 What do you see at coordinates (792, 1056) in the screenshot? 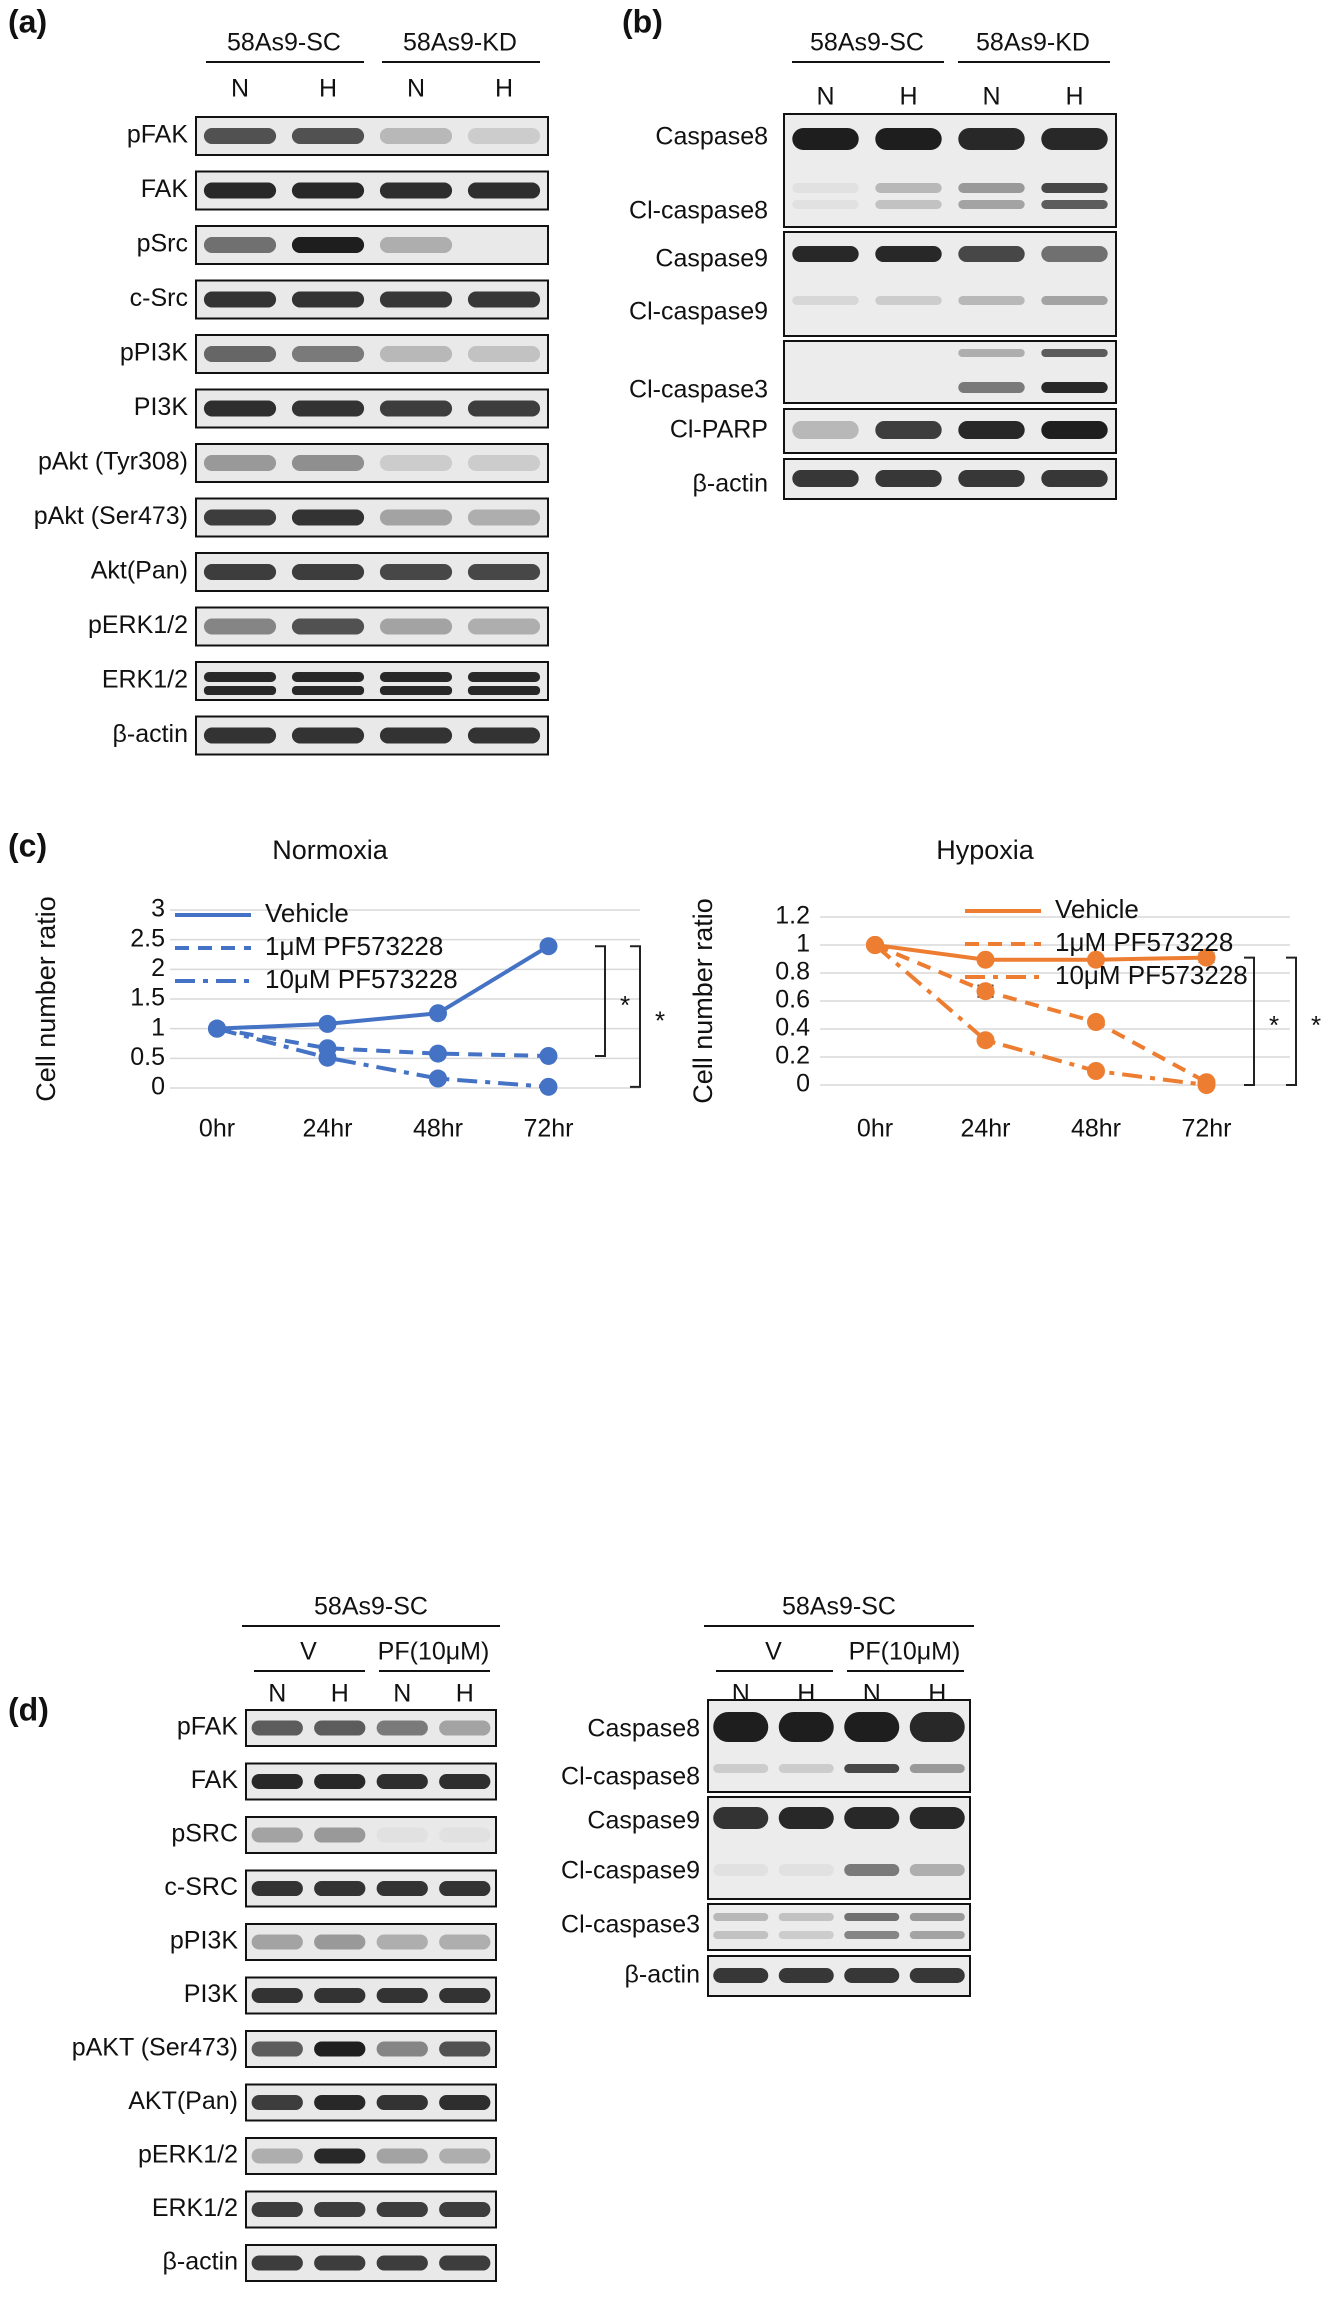
I see `y-tick-label: 0.2` at bounding box center [792, 1056].